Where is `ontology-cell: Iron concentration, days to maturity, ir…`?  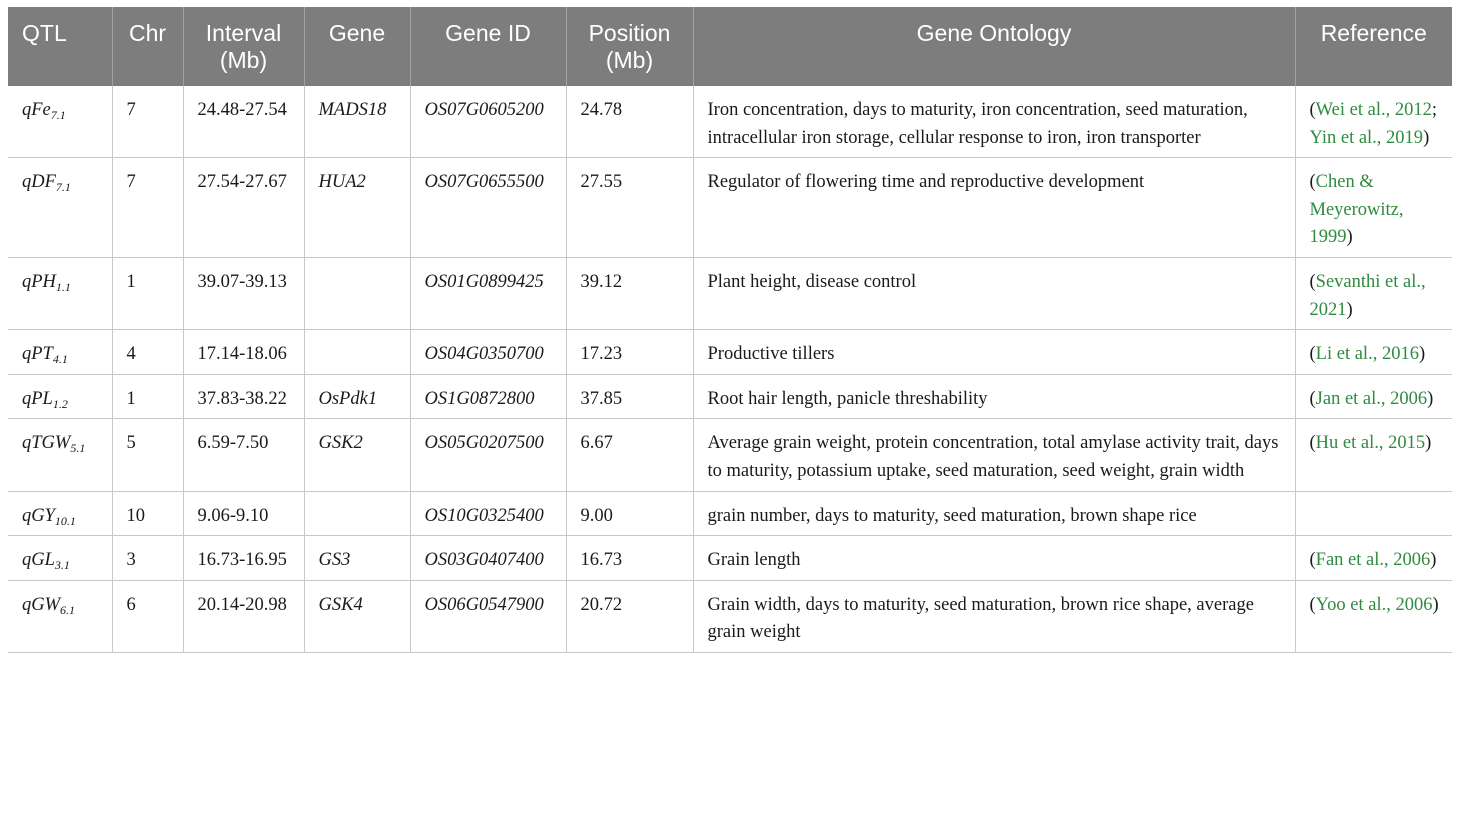 ontology-cell: Iron concentration, days to maturity, ir… is located at coordinates (994, 122).